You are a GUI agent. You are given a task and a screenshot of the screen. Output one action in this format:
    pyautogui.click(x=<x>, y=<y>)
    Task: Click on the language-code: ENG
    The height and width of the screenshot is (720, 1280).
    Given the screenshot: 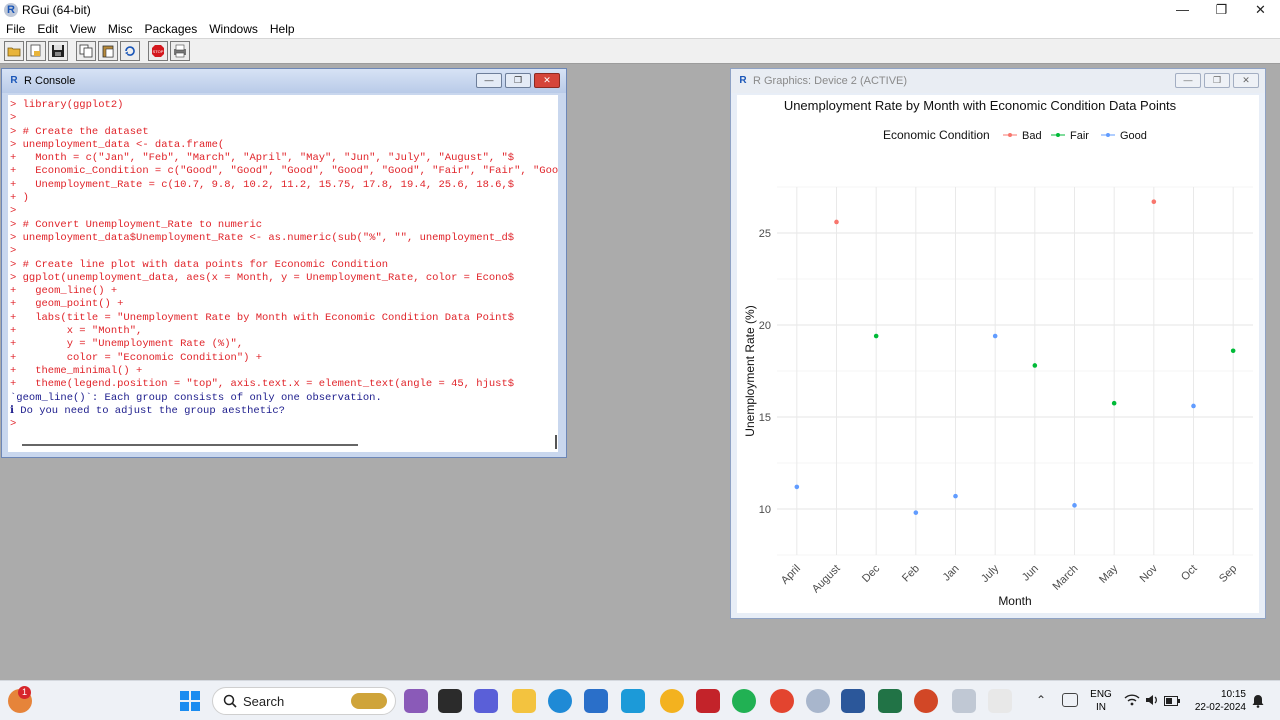 What is the action you would take?
    pyautogui.click(x=1101, y=694)
    